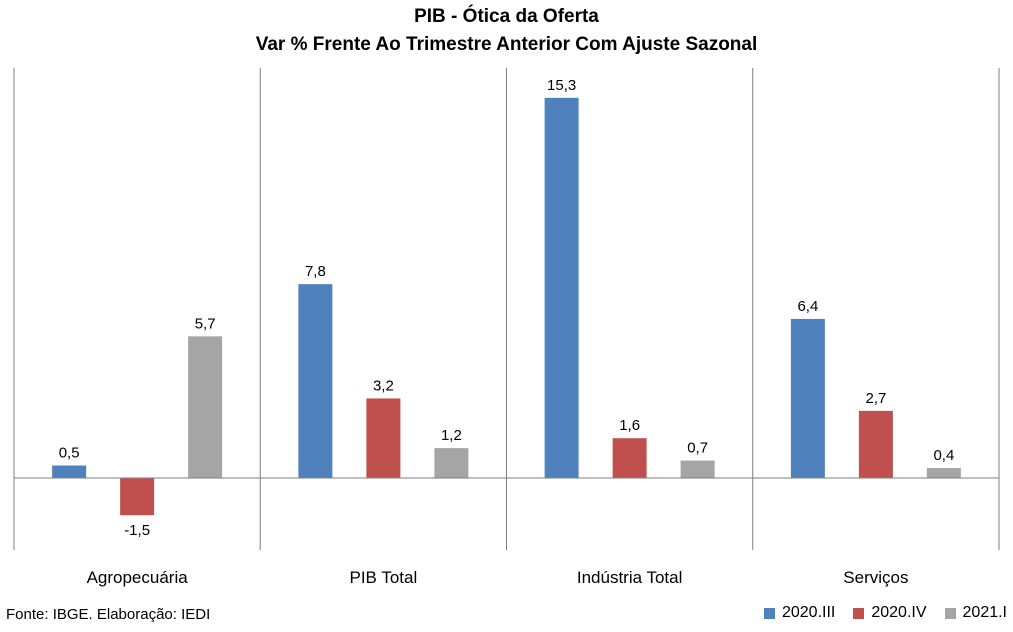 The image size is (1013, 632). I want to click on category-label: Serviços, so click(875, 577).